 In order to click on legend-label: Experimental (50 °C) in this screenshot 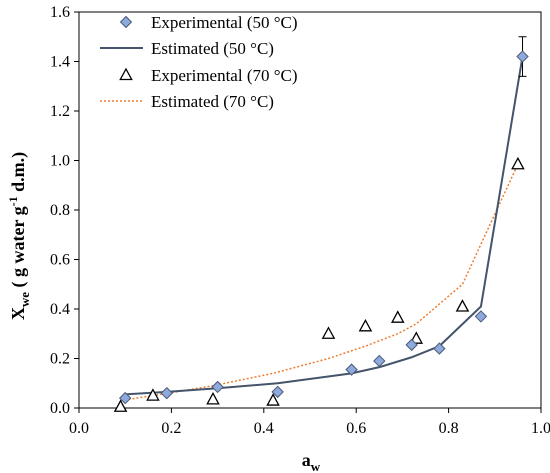, I will do `click(224, 22)`.